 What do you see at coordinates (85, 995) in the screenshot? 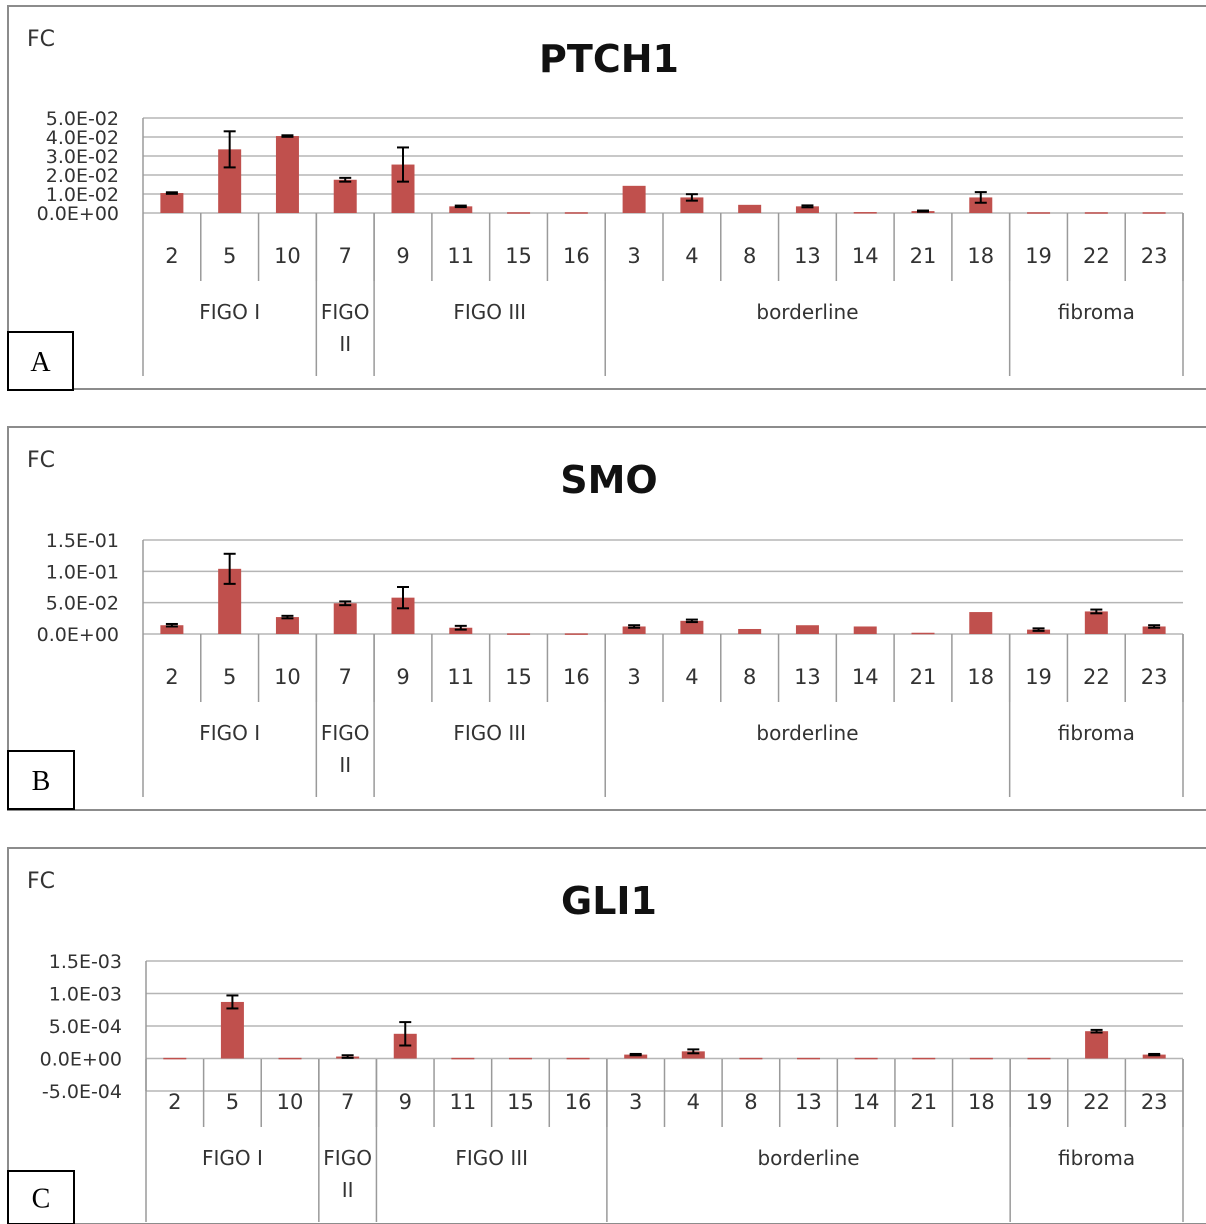
I see `y-tick-label: 1.0E-03` at bounding box center [85, 995].